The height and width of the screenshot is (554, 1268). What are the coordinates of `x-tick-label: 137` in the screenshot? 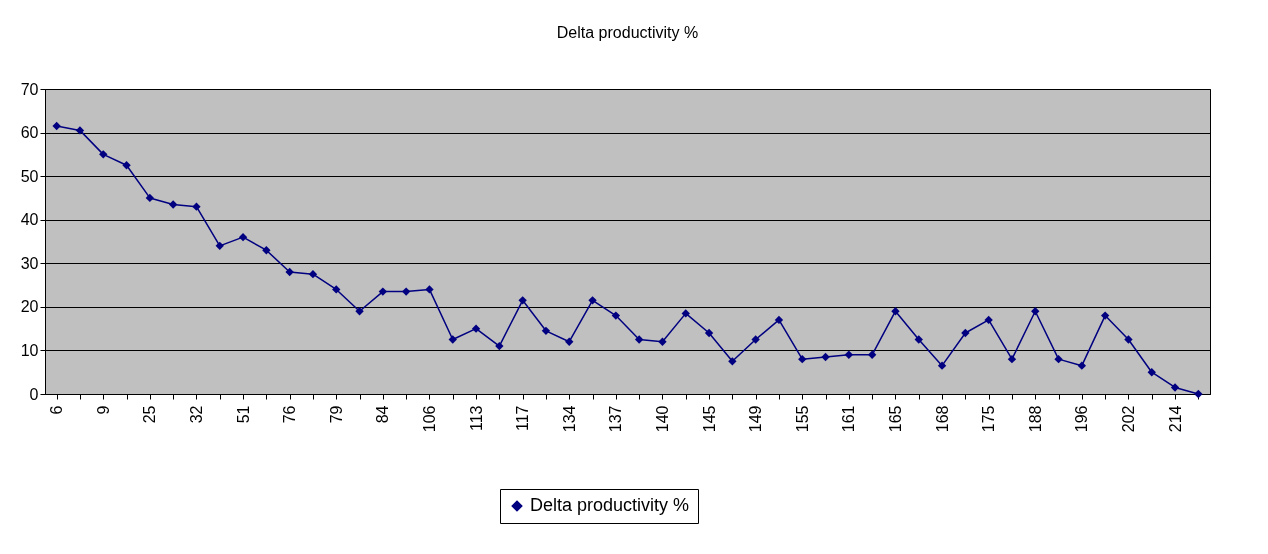 It's located at (616, 419).